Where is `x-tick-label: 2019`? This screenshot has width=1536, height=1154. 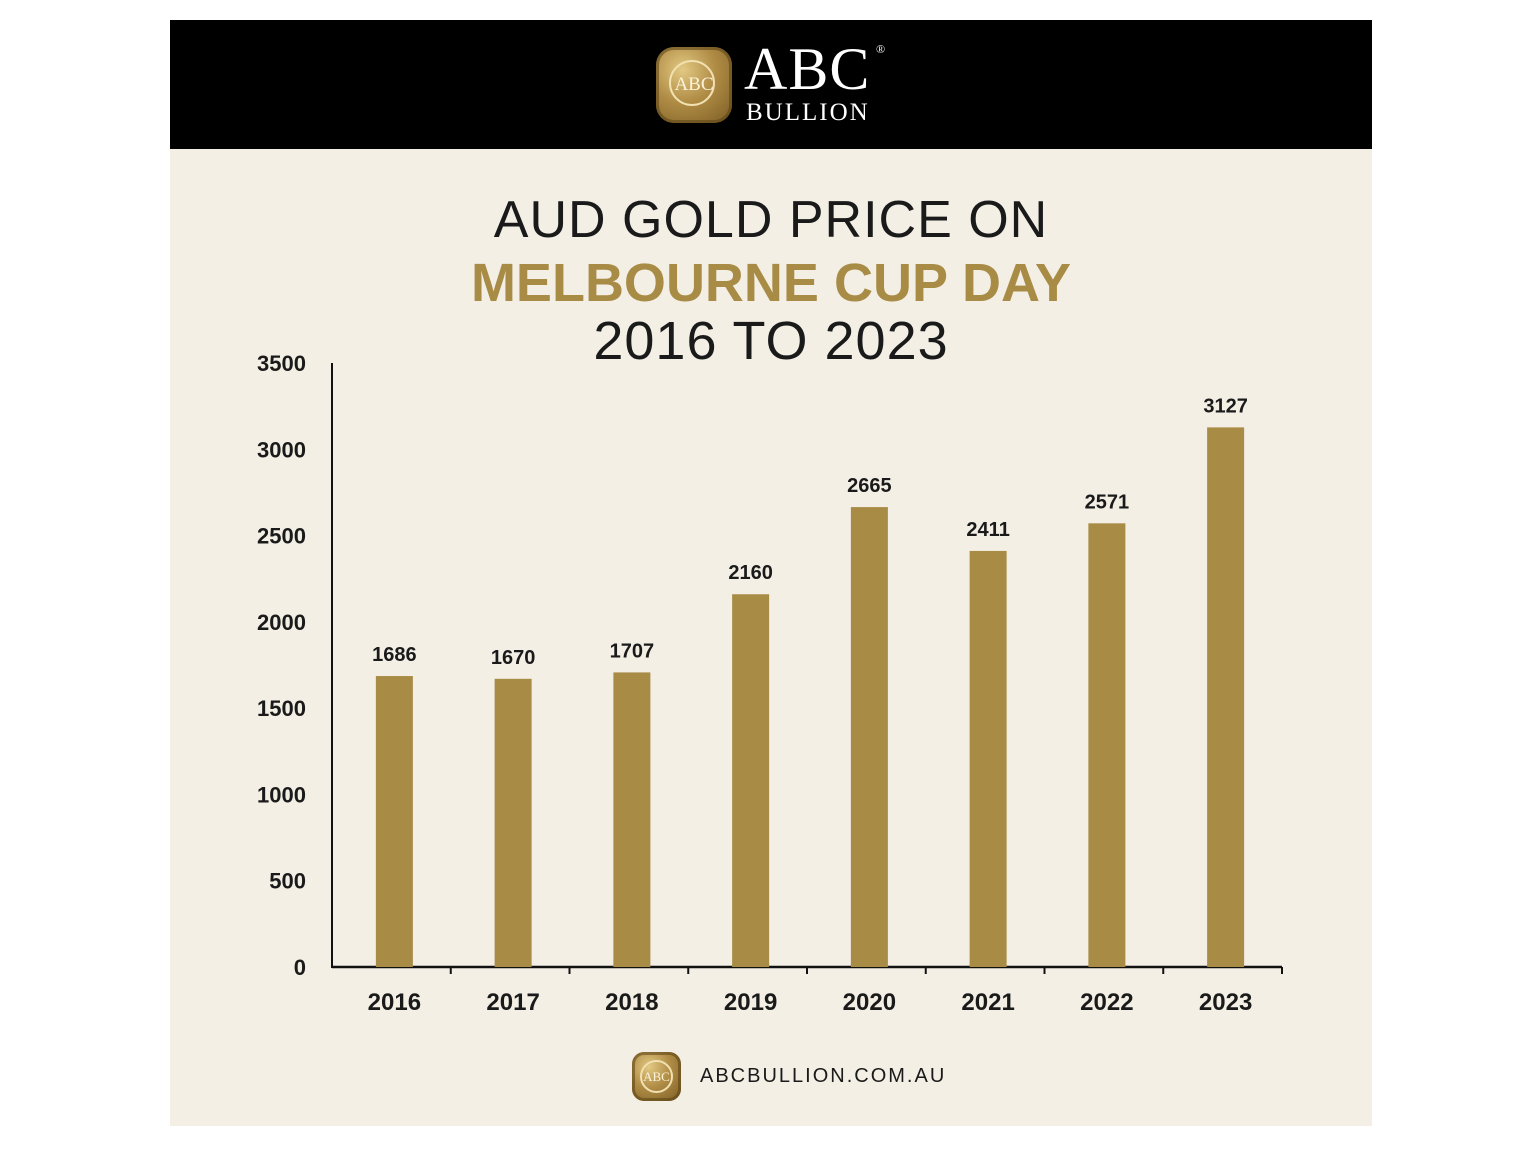 x-tick-label: 2019 is located at coordinates (750, 1002).